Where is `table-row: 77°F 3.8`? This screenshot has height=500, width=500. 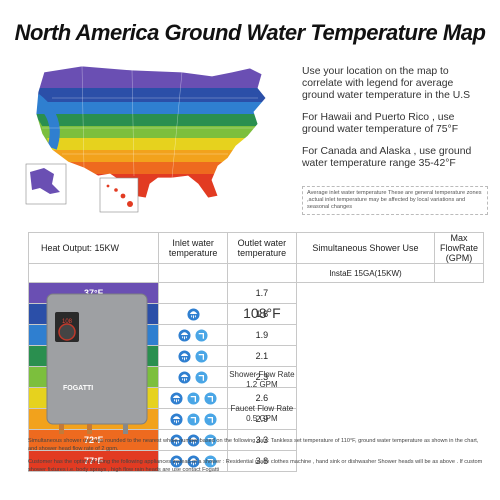 table-row: 77°F 3.8 is located at coordinates (255, 461).